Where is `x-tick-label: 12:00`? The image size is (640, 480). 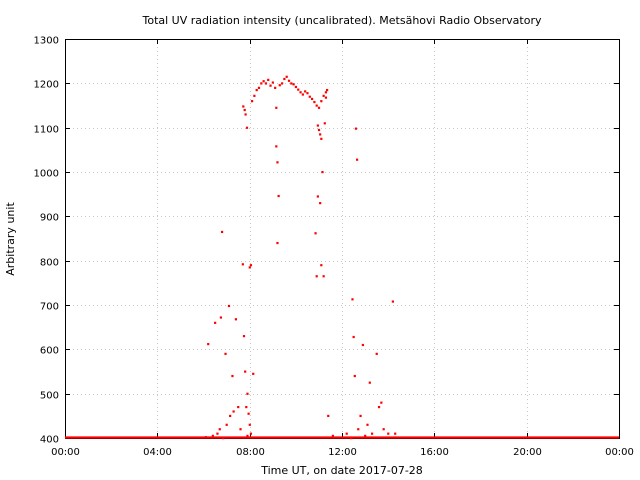
x-tick-label: 12:00 is located at coordinates (342, 452).